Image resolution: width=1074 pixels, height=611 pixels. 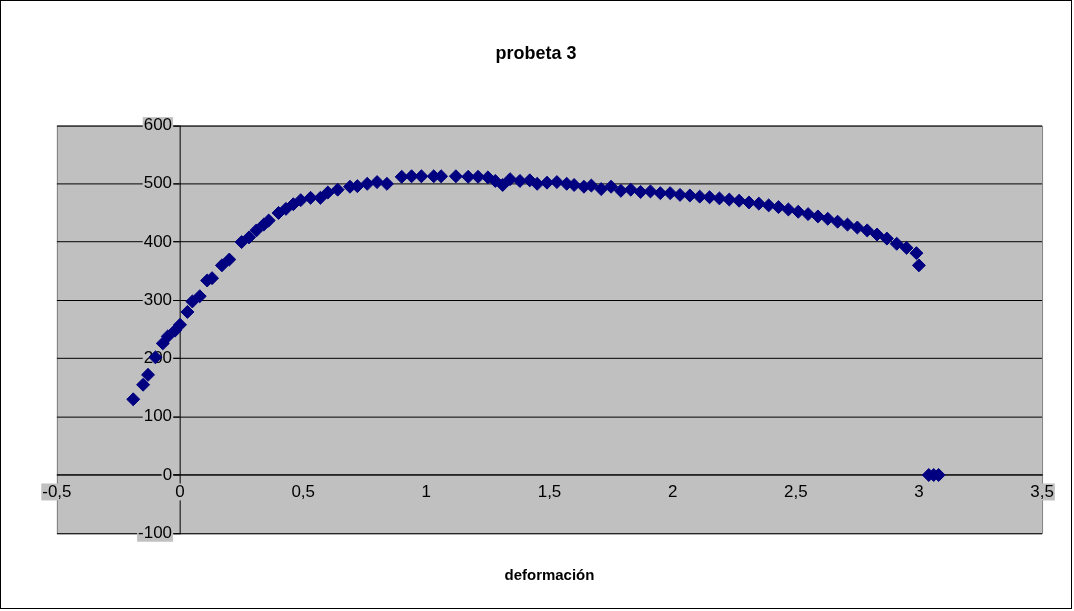 What do you see at coordinates (795, 491) in the screenshot?
I see `x-tick-label: 2,5` at bounding box center [795, 491].